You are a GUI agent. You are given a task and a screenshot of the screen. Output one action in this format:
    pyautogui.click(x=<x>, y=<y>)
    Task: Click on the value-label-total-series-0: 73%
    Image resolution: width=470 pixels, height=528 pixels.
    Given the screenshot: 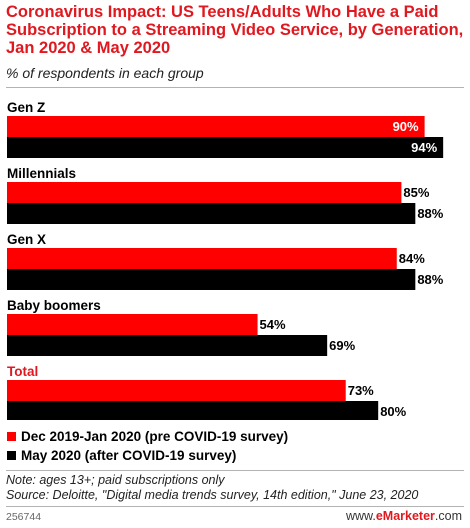 What is the action you would take?
    pyautogui.click(x=361, y=390)
    